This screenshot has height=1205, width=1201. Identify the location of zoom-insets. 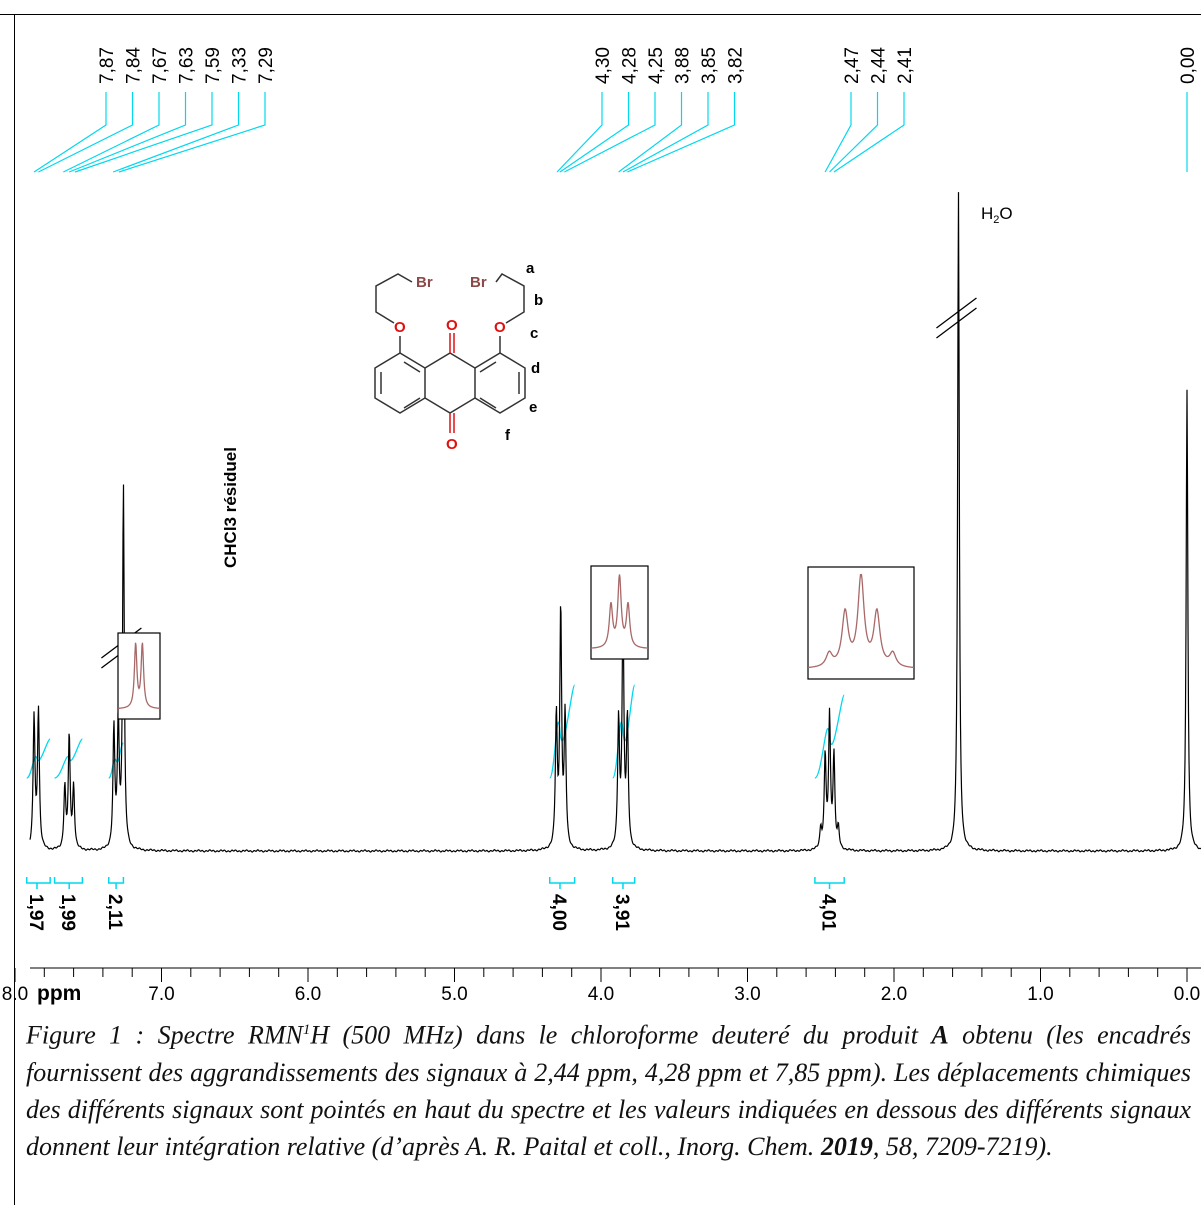
(516, 642).